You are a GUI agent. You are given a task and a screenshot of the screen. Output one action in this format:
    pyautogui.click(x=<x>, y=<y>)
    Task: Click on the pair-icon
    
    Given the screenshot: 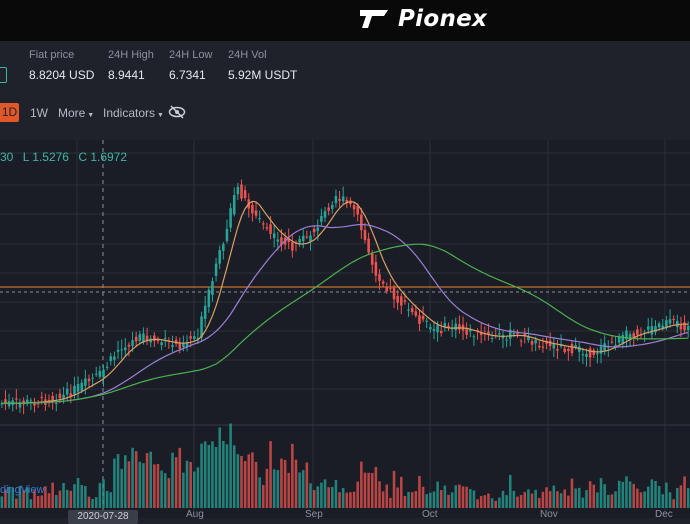 What is the action you would take?
    pyautogui.click(x=3, y=75)
    